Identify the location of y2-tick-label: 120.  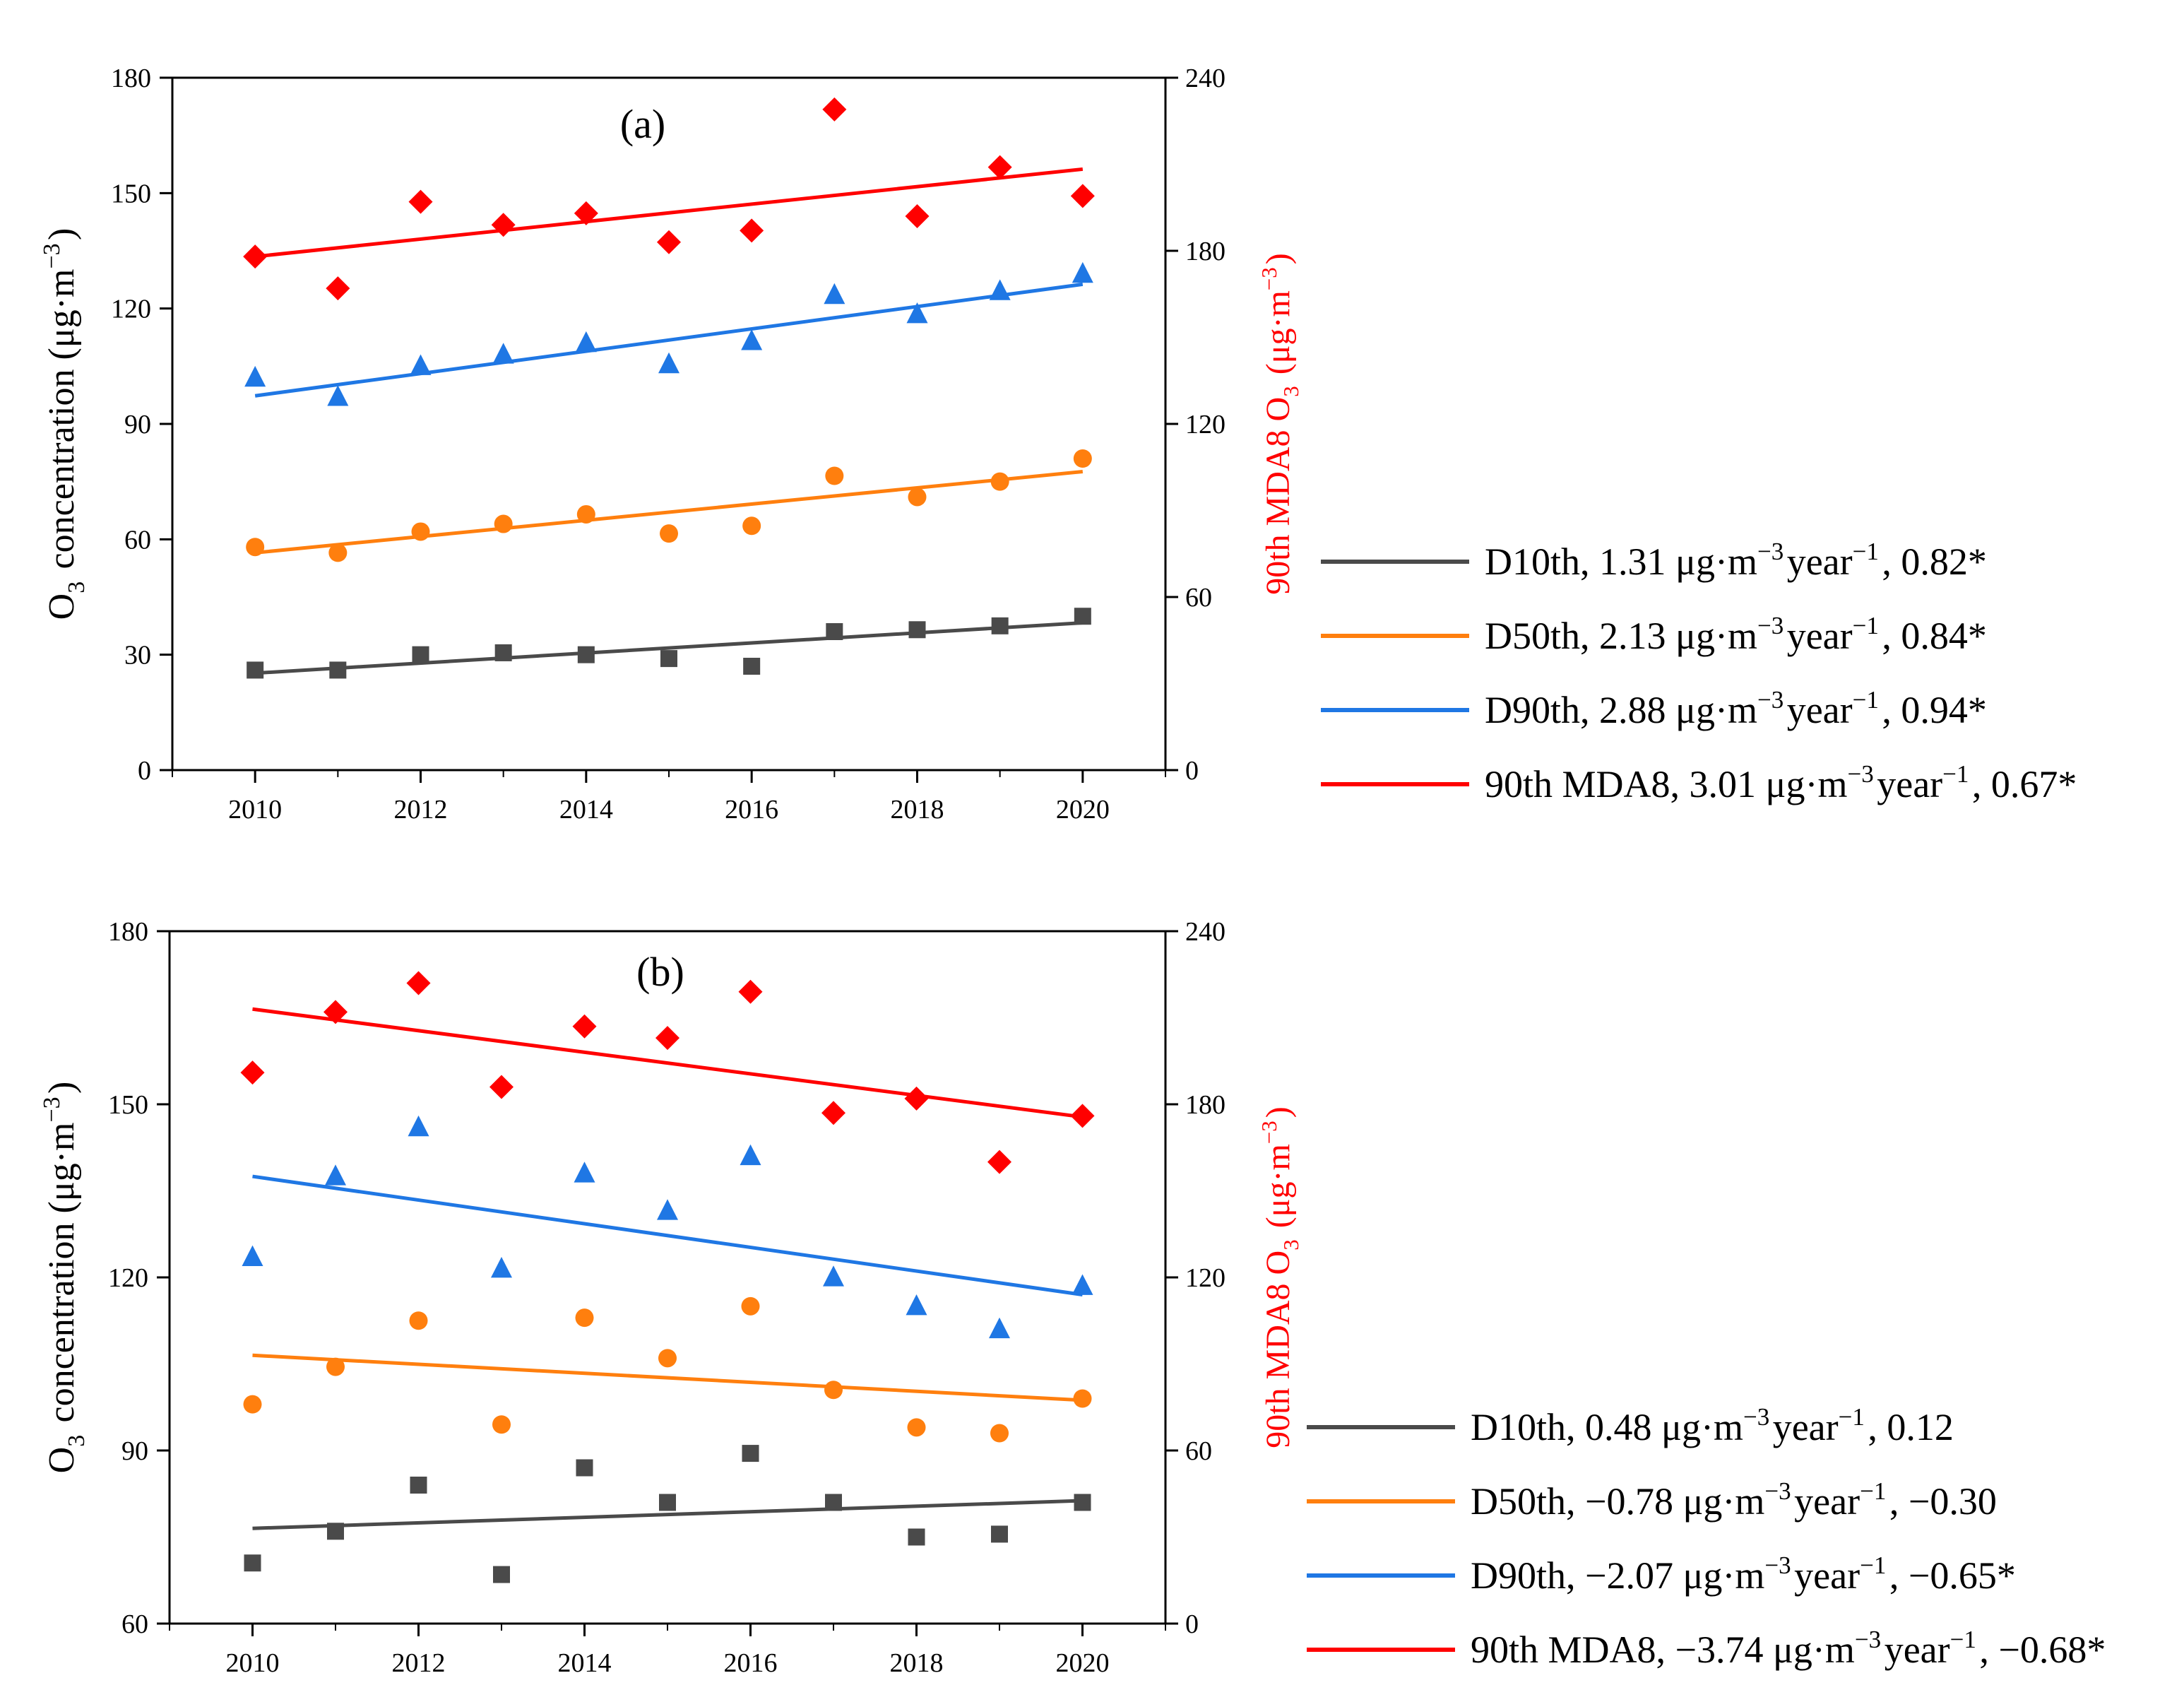
(1205, 1278).